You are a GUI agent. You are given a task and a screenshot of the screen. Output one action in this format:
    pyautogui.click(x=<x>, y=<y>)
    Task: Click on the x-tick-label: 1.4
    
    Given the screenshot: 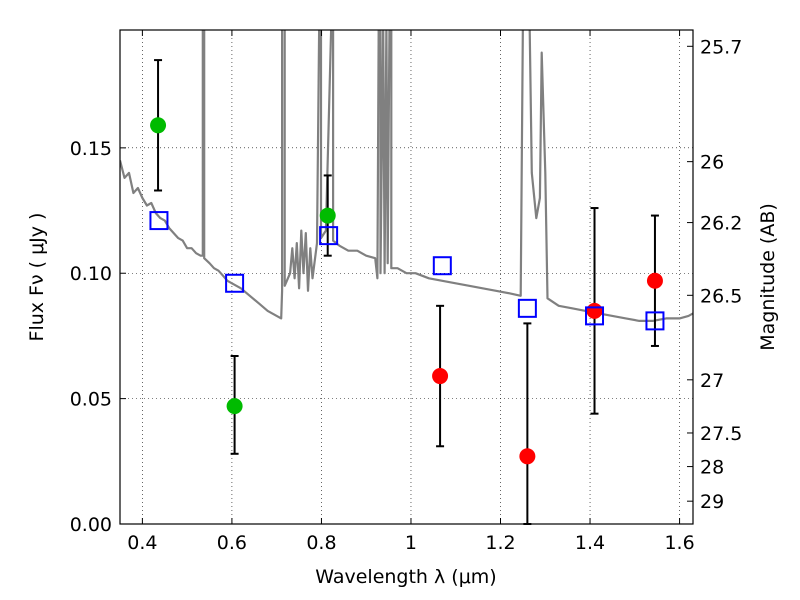 What is the action you would take?
    pyautogui.click(x=590, y=543)
    